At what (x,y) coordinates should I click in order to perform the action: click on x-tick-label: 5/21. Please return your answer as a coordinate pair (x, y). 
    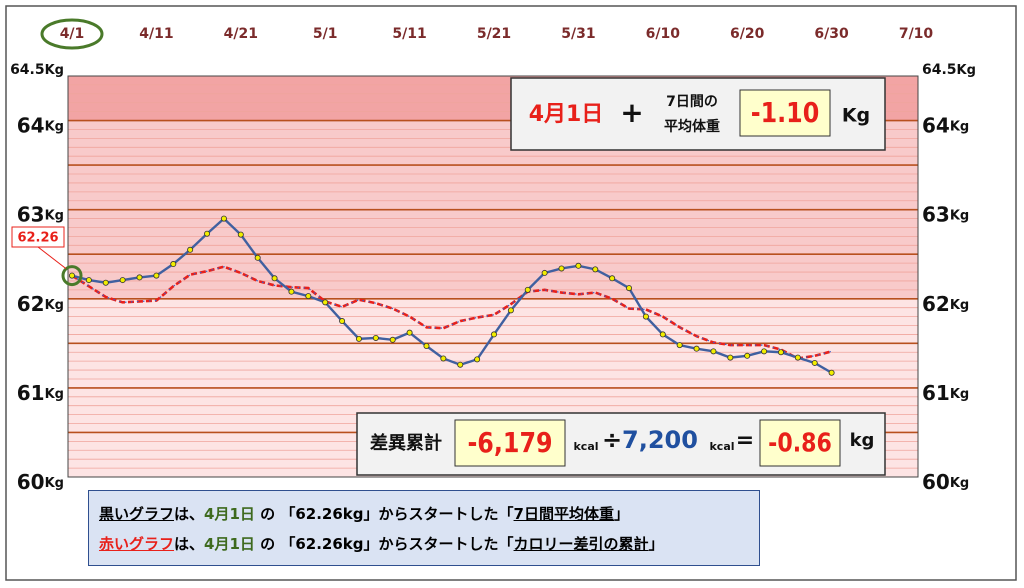
    Looking at the image, I should click on (494, 34).